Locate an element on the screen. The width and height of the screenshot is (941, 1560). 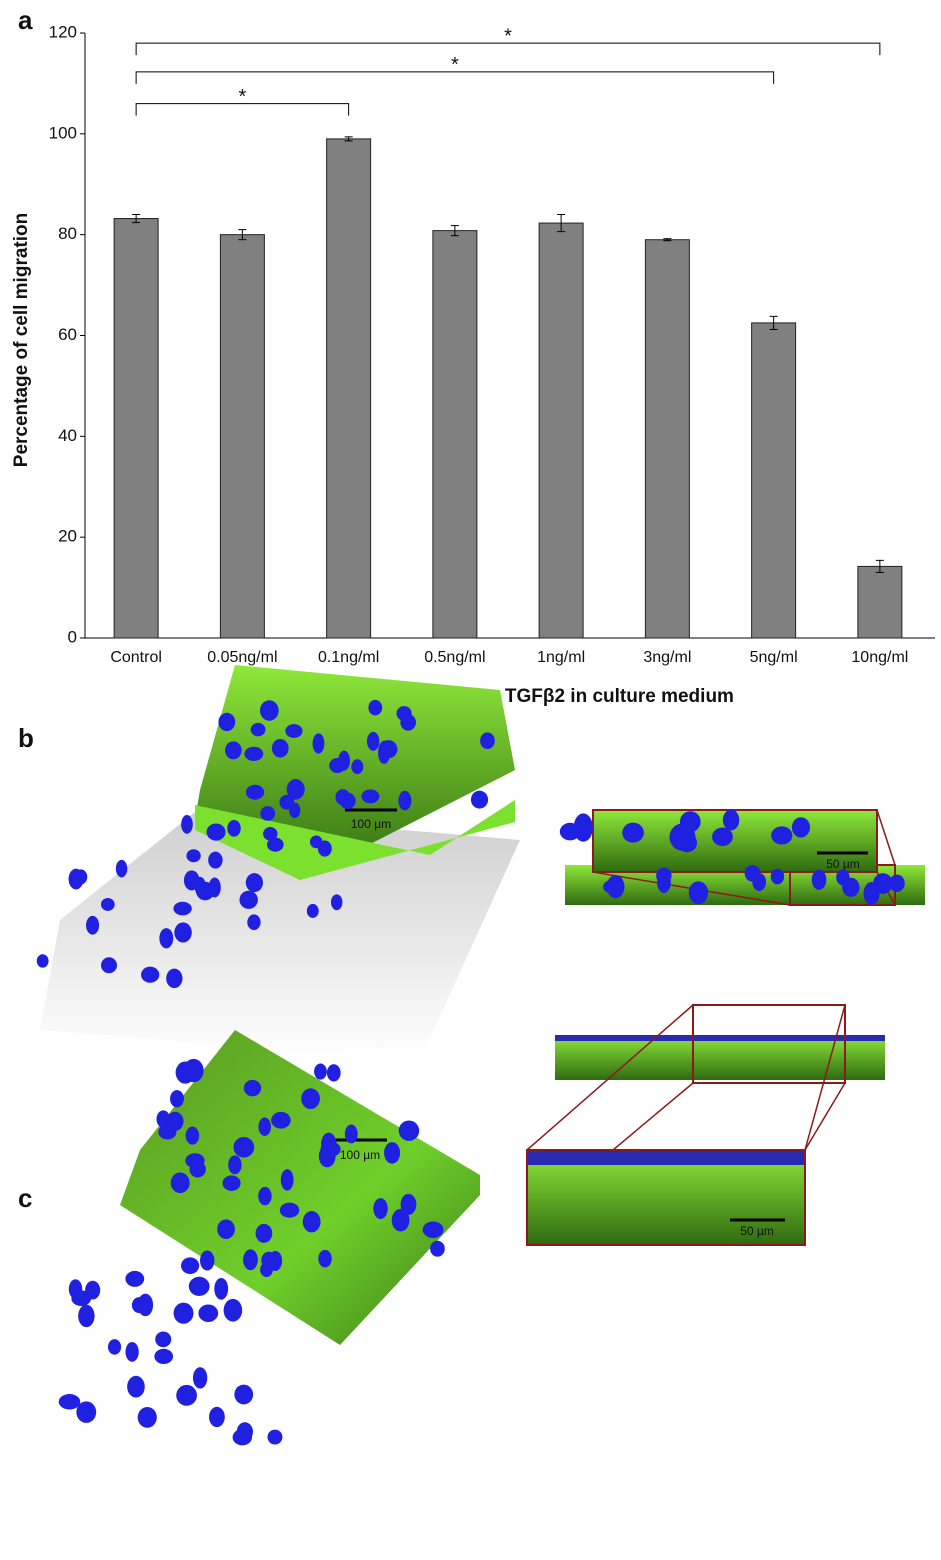
panel-label: c is located at coordinates (25, 1198).